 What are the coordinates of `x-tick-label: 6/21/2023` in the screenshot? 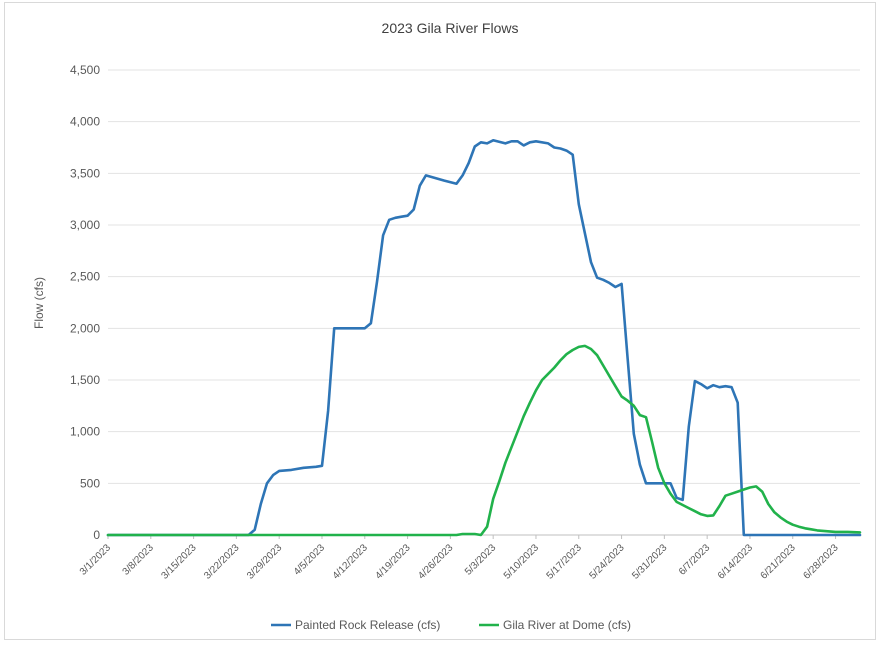 It's located at (779, 562).